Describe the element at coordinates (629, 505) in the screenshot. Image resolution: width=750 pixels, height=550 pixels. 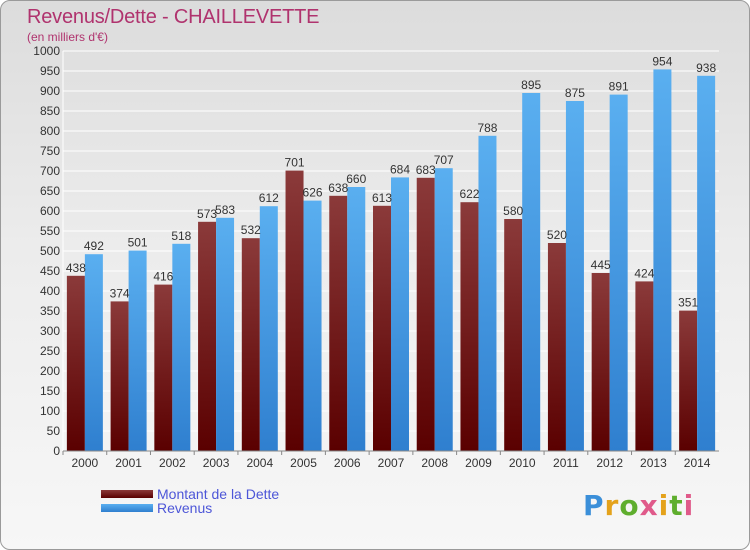
I see `logo-letter: o` at that location.